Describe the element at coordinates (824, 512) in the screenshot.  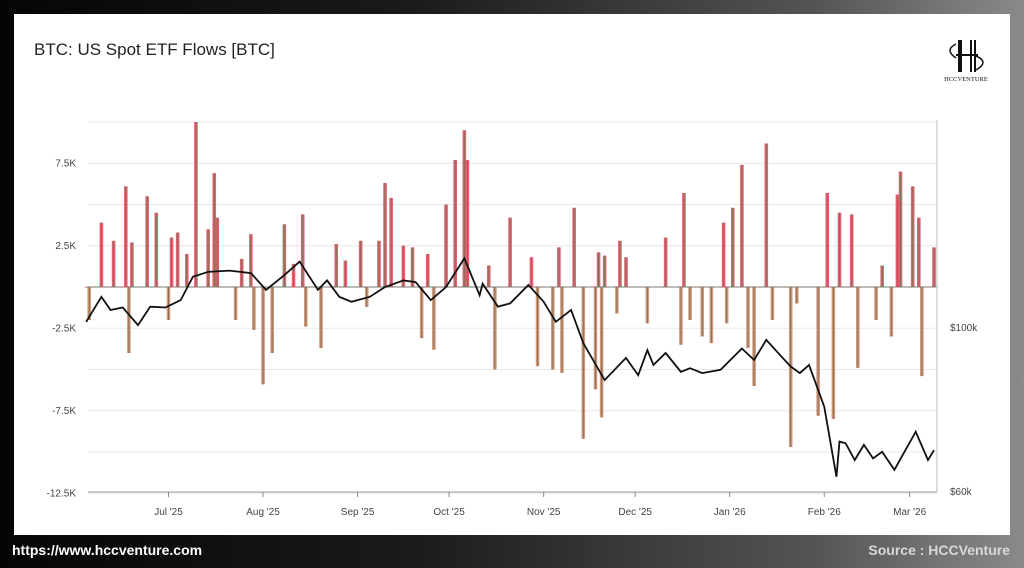
I see `x-tick-label: Feb '26` at that location.